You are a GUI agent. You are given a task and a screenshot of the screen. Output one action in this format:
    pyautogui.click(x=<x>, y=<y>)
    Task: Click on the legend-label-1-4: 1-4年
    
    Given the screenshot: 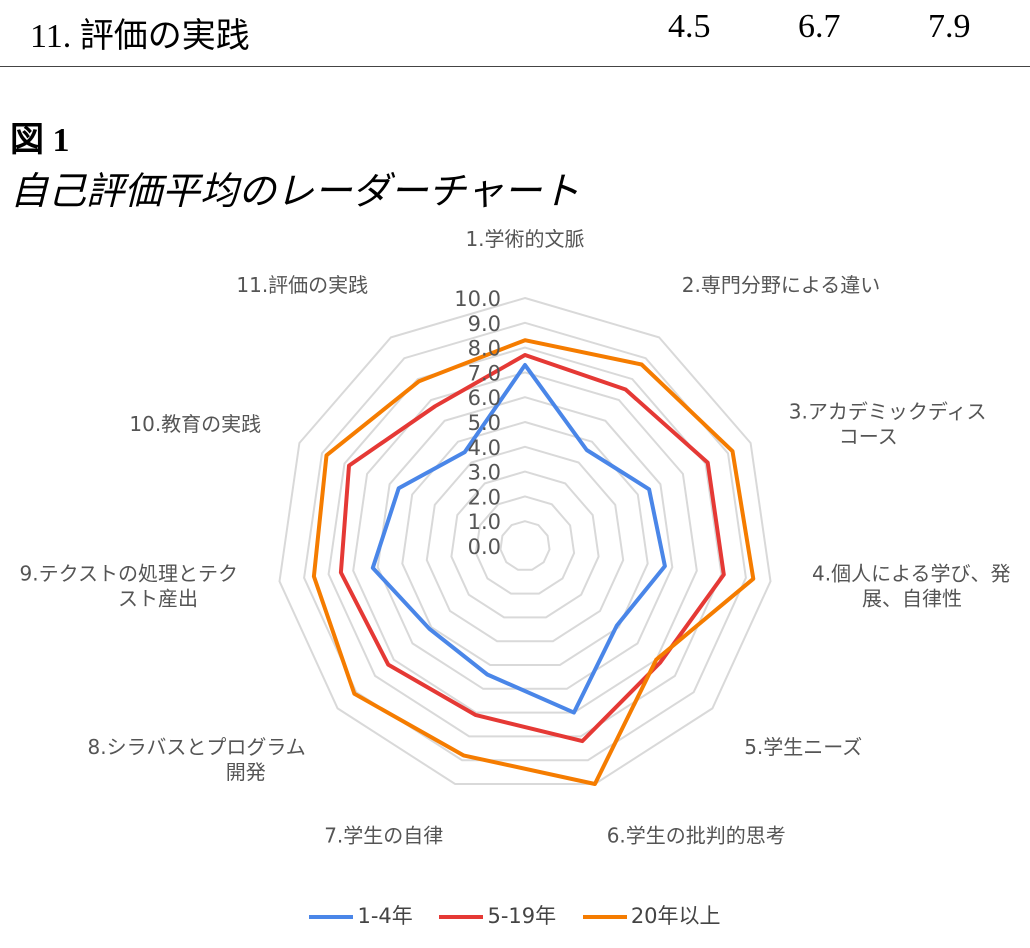 What is the action you would take?
    pyautogui.click(x=385, y=916)
    